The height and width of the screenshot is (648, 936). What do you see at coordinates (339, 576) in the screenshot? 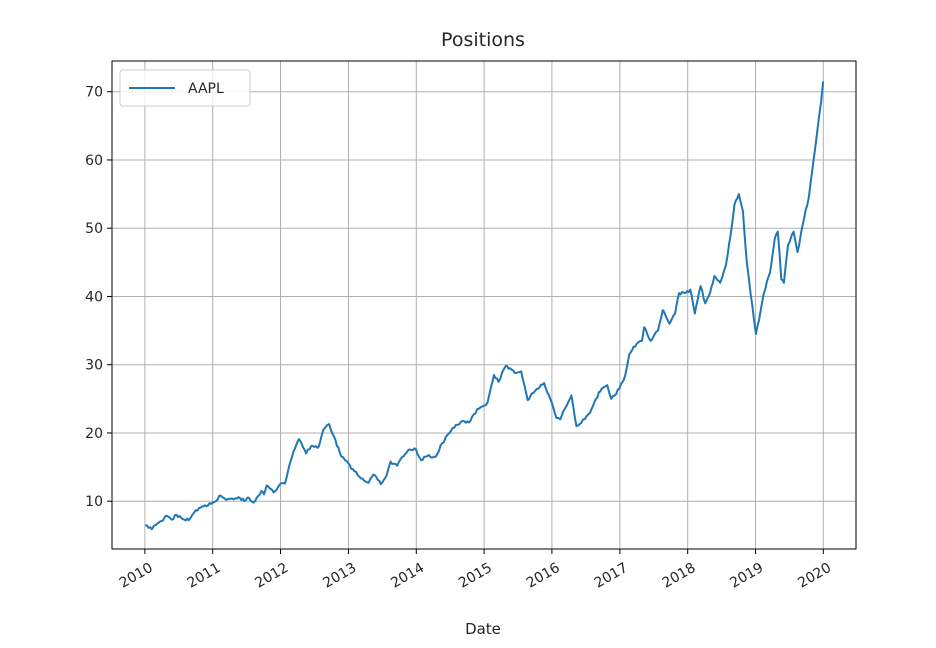
I see `x-tick-label: 2013` at bounding box center [339, 576].